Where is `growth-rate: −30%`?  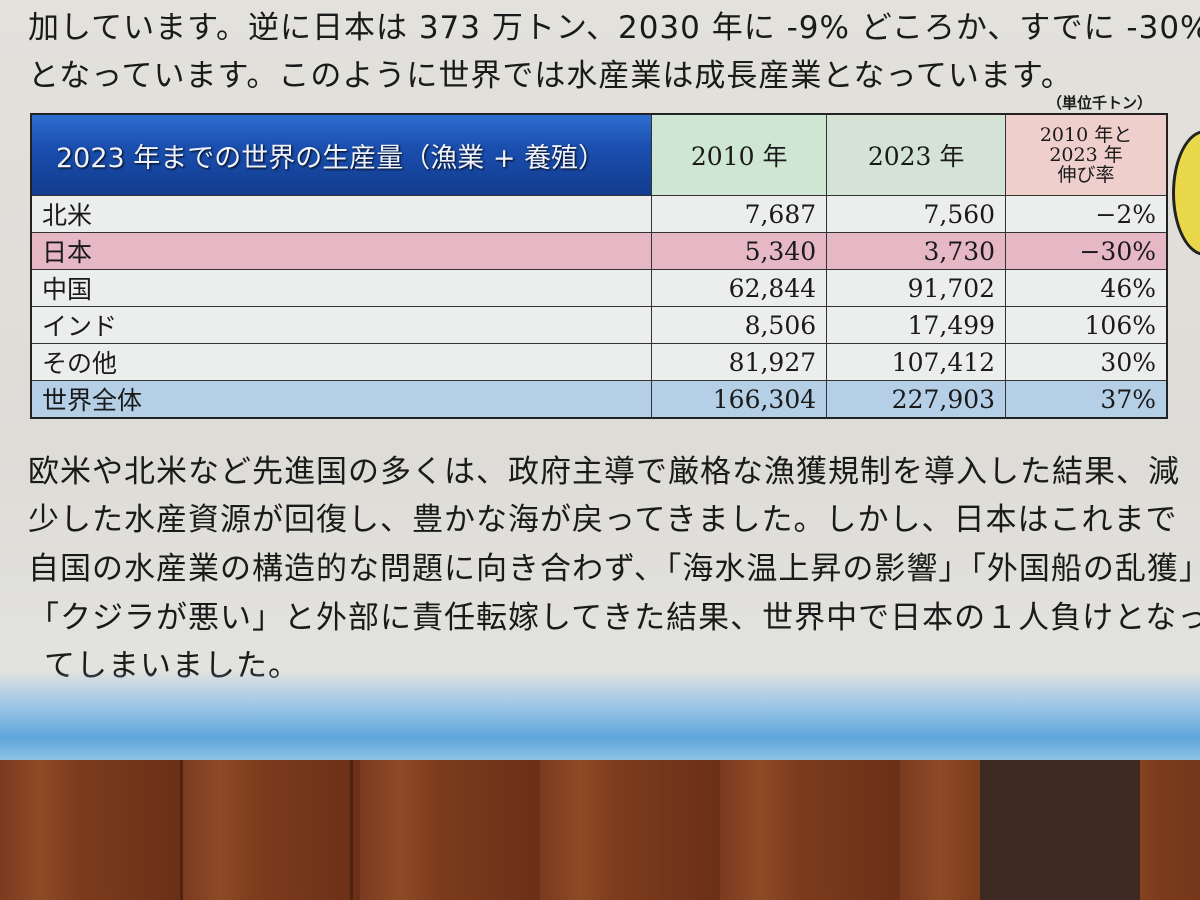
growth-rate: −30% is located at coordinates (1086, 251).